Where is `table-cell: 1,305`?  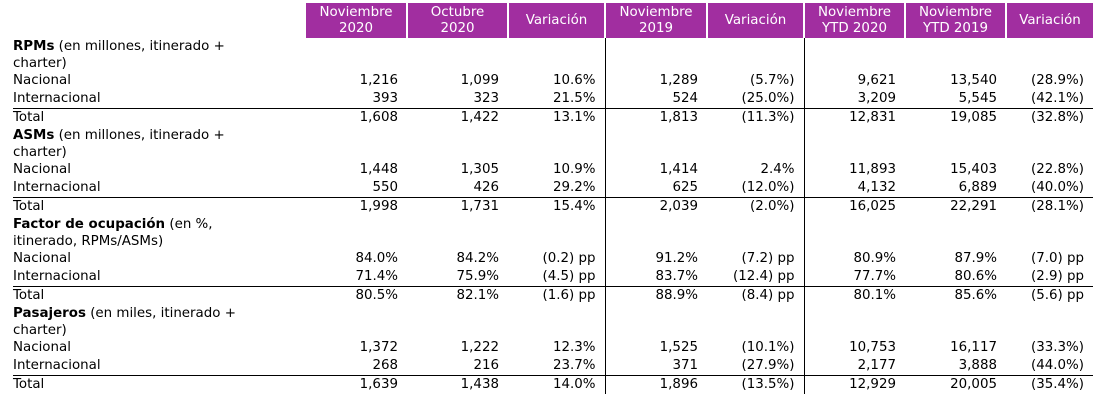
table-cell: 1,305 is located at coordinates (479, 169).